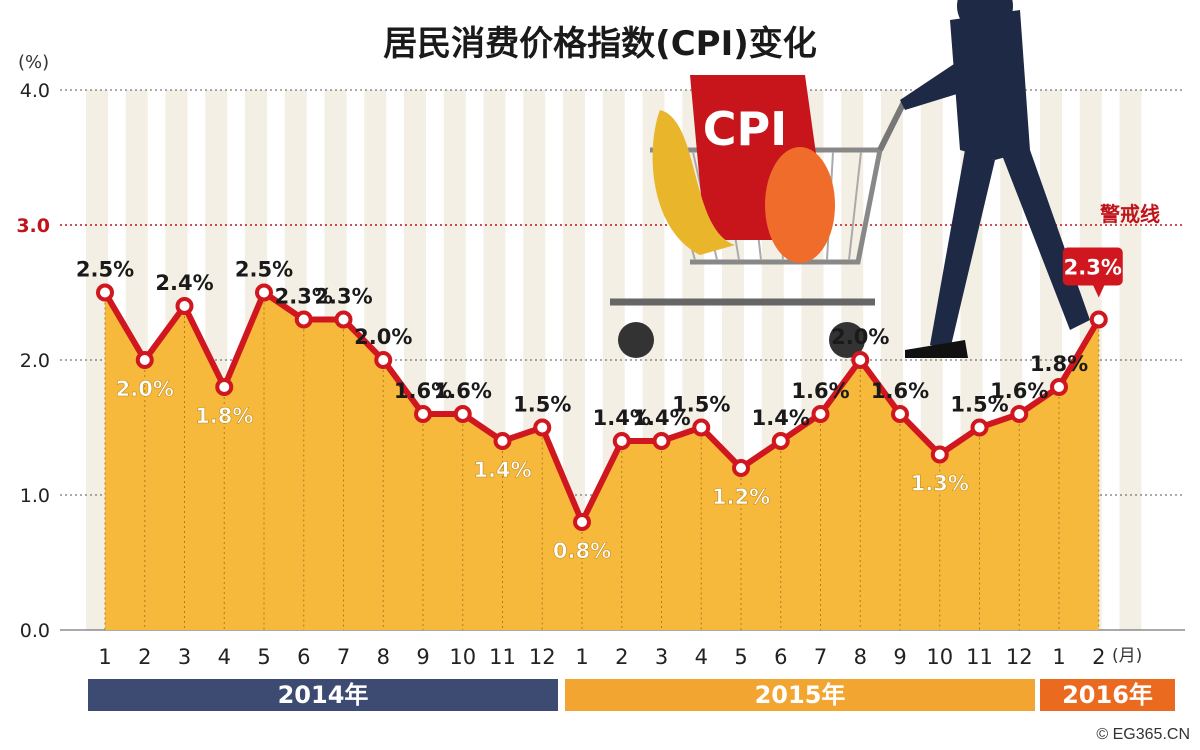 The image size is (1200, 750). What do you see at coordinates (600, 44) in the screenshot?
I see `chart-title: 居民消费价格指数(CPI)变化` at bounding box center [600, 44].